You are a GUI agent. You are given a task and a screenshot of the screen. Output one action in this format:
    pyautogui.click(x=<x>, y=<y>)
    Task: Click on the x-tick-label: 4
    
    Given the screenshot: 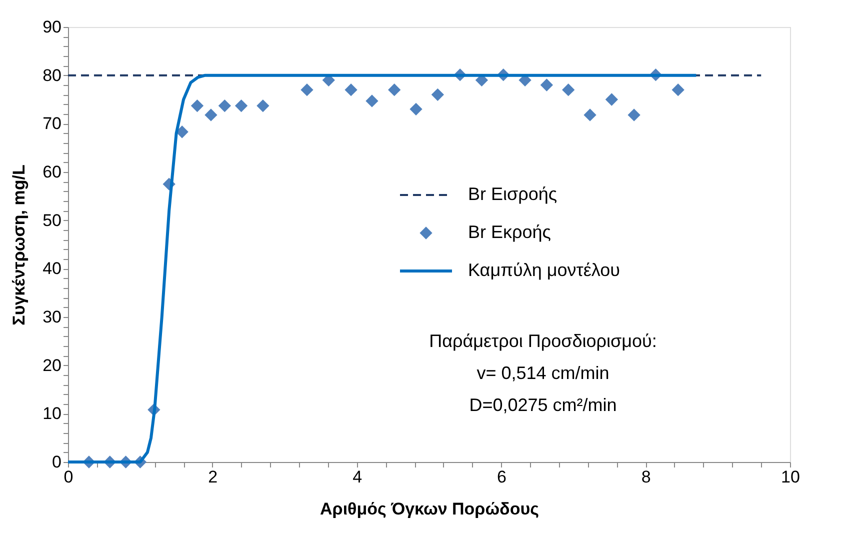 What is the action you would take?
    pyautogui.click(x=357, y=477)
    